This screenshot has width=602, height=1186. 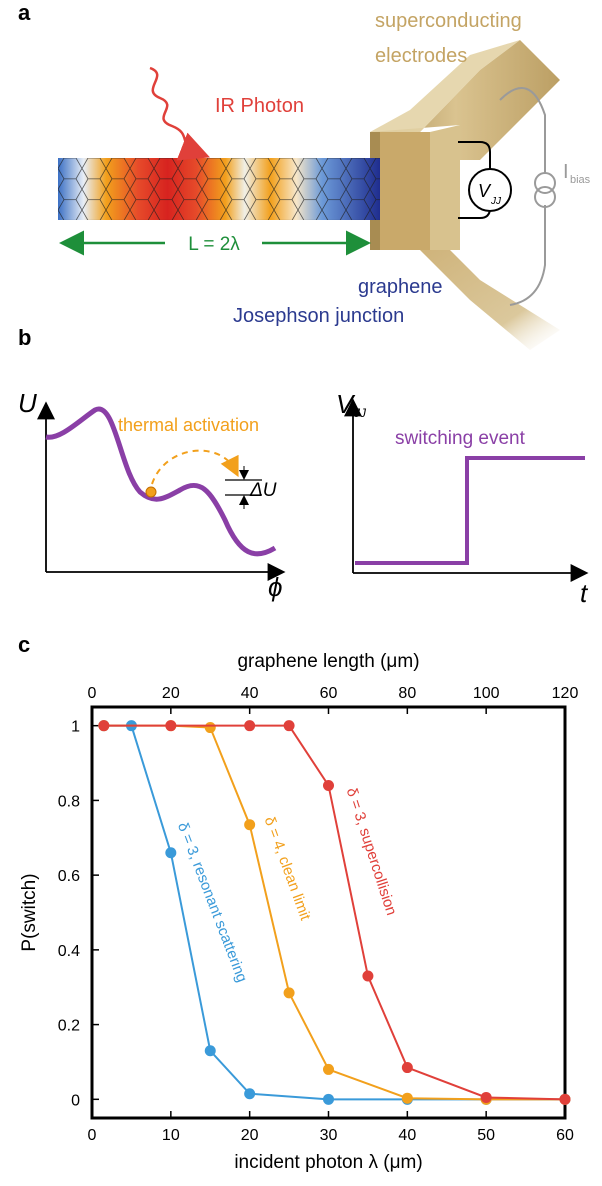 I want to click on ir-photon-arrow, so click(x=179, y=113).